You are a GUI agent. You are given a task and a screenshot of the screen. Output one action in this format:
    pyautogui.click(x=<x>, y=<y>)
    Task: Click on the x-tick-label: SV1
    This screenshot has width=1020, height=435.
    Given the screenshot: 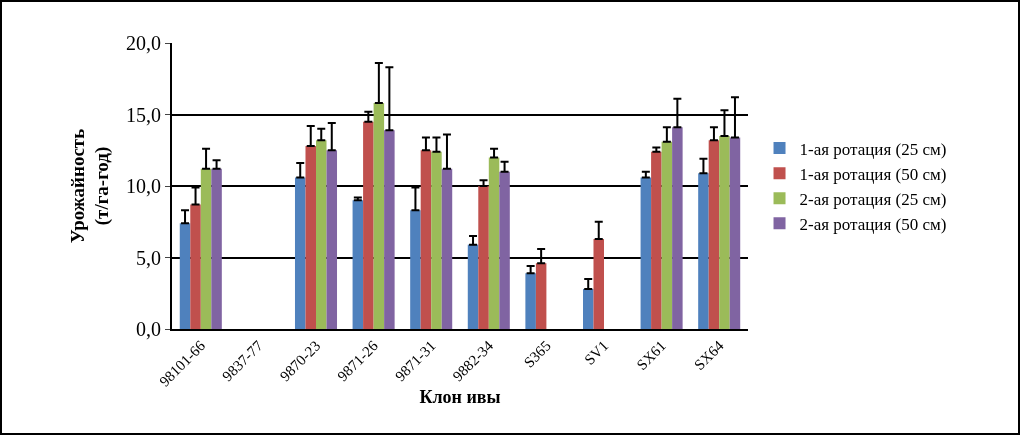 What is the action you would take?
    pyautogui.click(x=596, y=352)
    